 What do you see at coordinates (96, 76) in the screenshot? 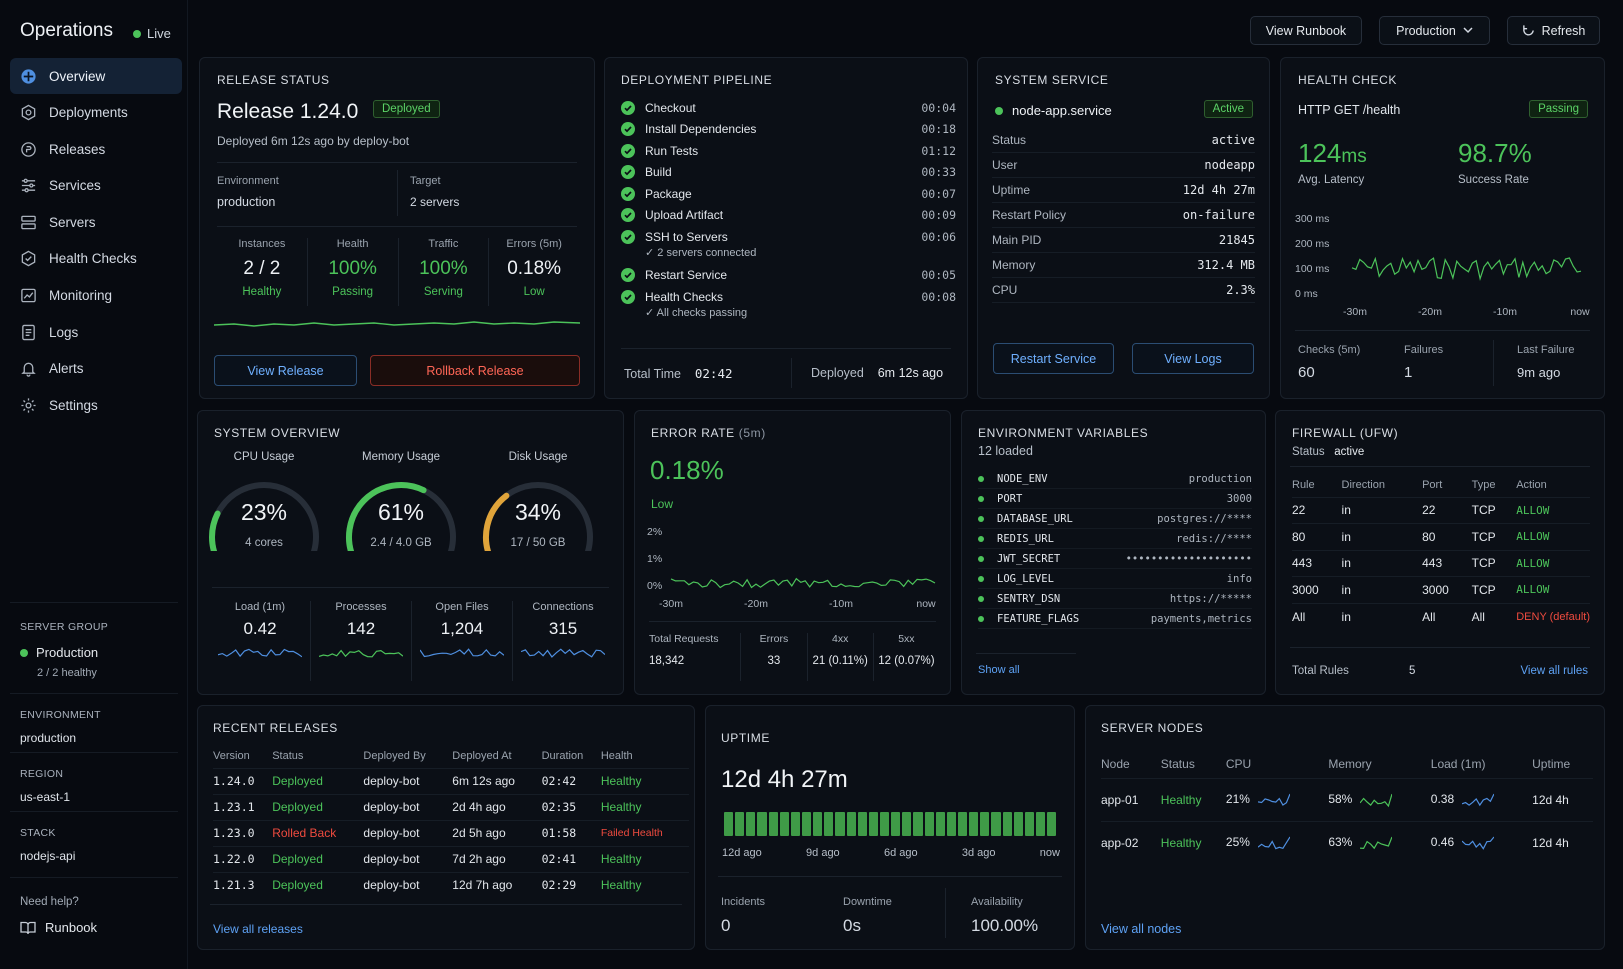
I see `sidebar-item-overview: Overview` at bounding box center [96, 76].